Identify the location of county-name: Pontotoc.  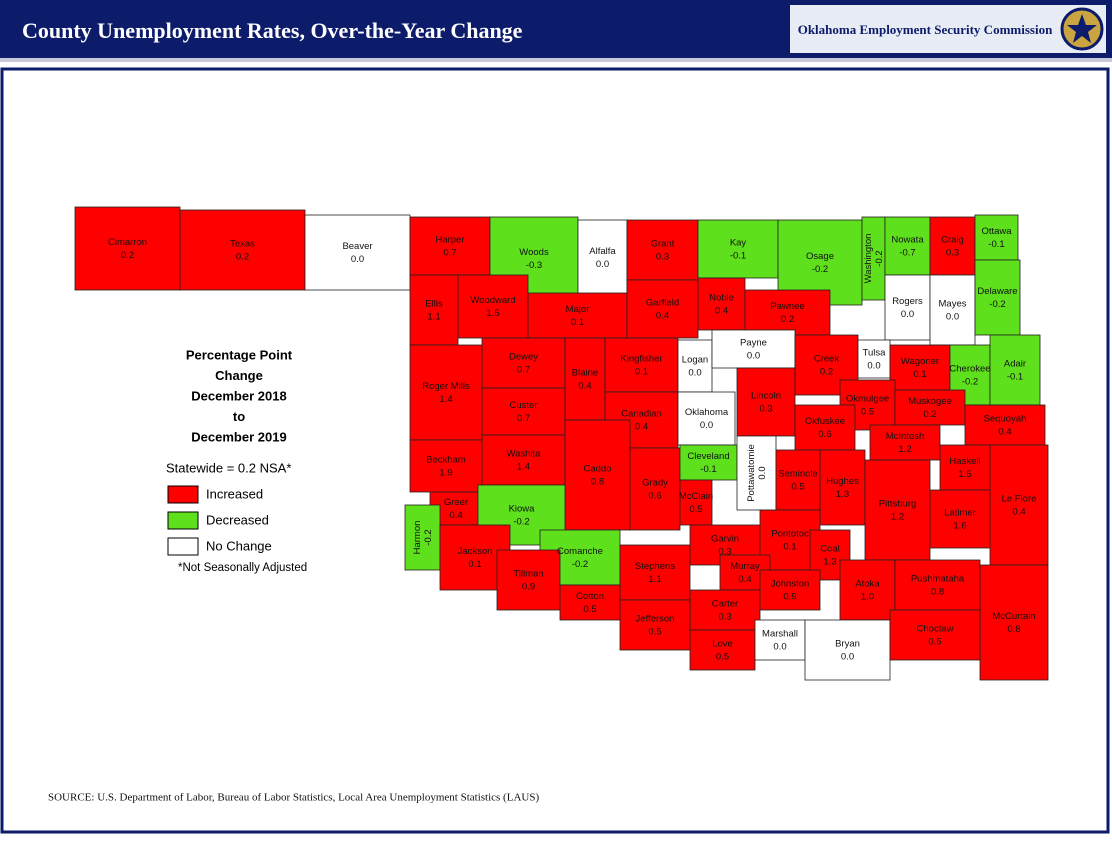
(790, 534).